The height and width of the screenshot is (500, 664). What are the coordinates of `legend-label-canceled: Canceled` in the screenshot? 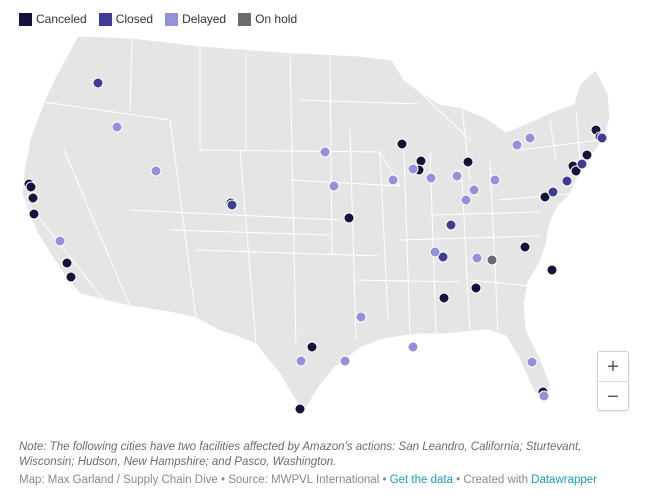 It's located at (61, 19).